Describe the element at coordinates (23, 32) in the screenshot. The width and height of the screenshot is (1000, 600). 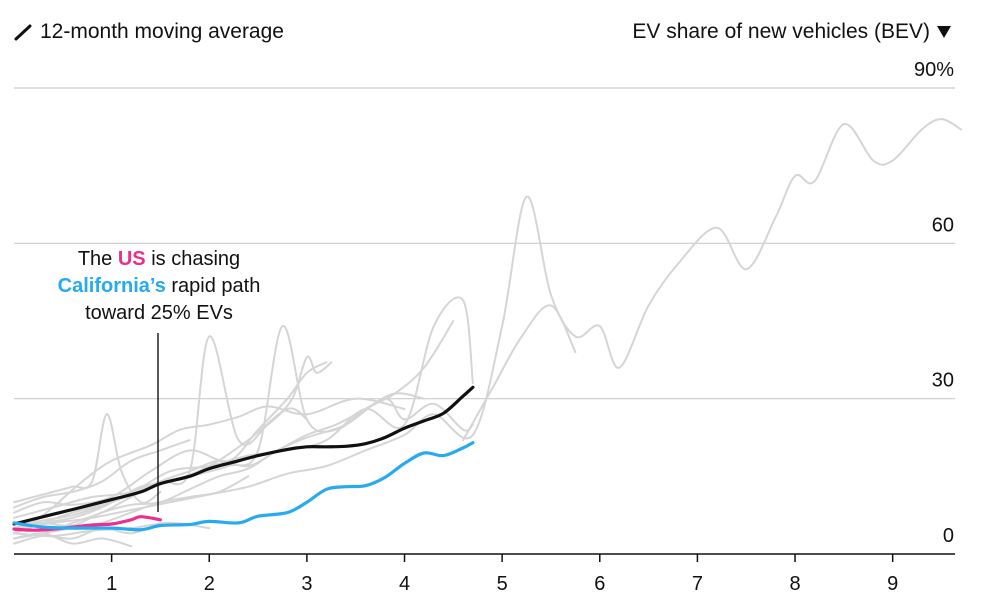
I see `diagonal-line-icon` at that location.